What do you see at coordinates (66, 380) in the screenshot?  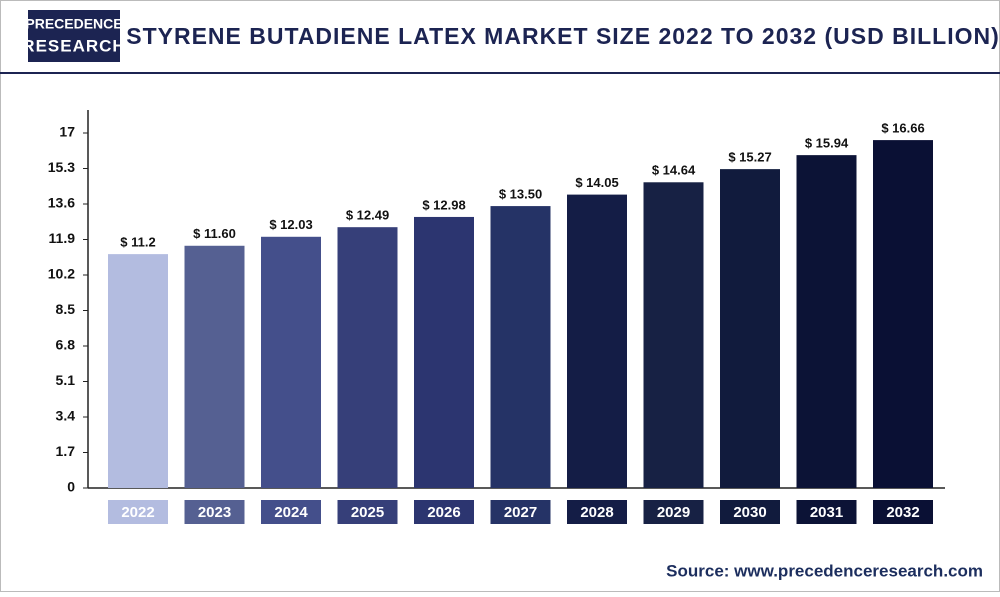 I see `y-tick-label: 5.1` at bounding box center [66, 380].